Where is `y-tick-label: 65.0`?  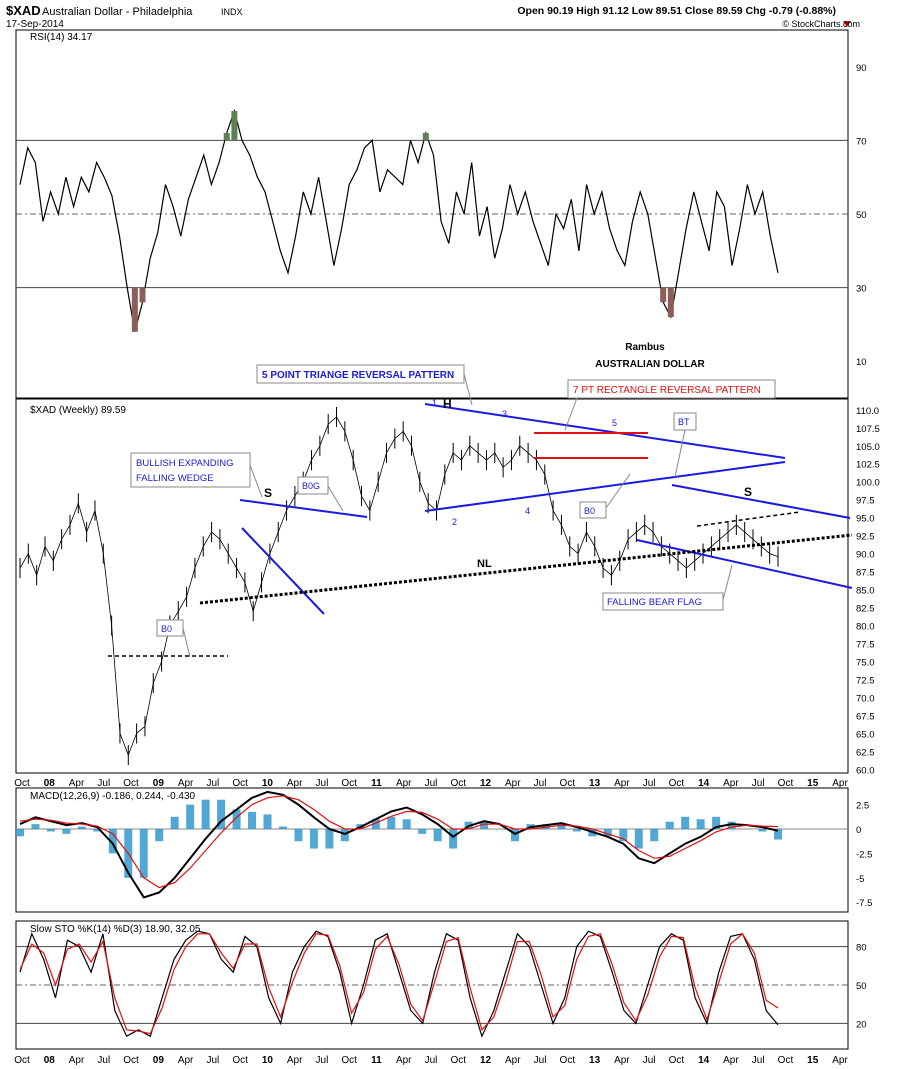
y-tick-label: 65.0 is located at coordinates (865, 734).